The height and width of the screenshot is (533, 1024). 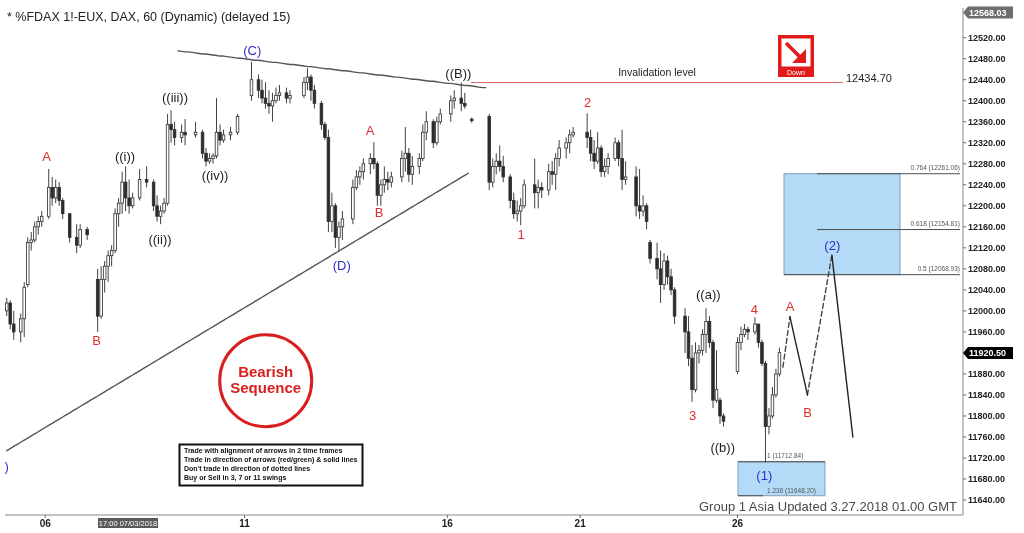 I want to click on y-tick-label: 11760.00, so click(x=987, y=436).